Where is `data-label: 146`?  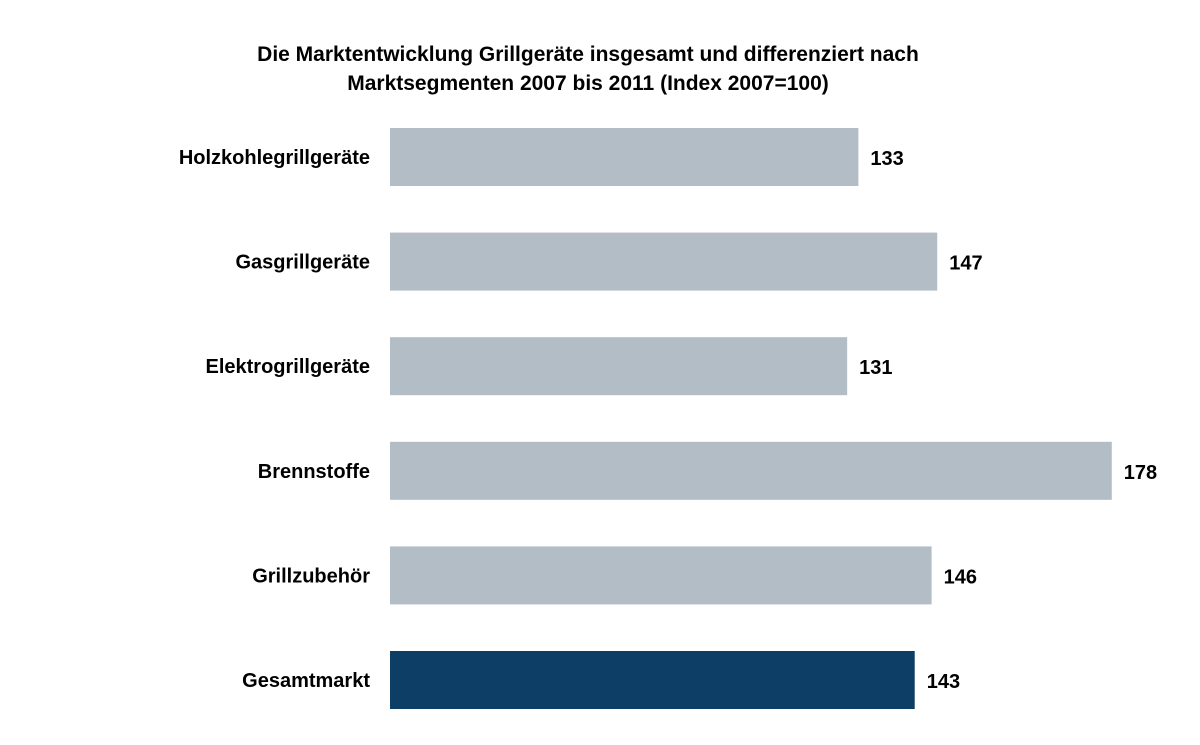
data-label: 146 is located at coordinates (960, 577).